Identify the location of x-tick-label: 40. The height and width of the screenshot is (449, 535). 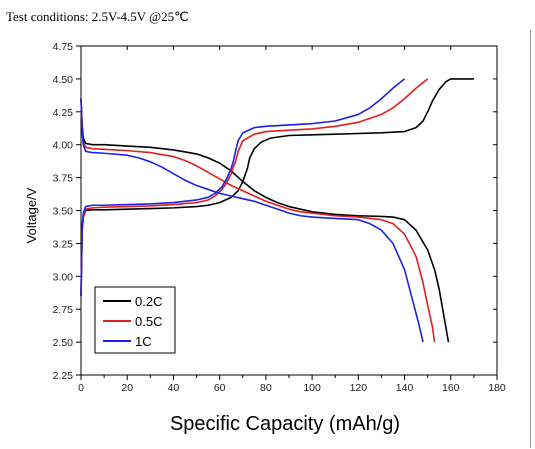
(174, 388).